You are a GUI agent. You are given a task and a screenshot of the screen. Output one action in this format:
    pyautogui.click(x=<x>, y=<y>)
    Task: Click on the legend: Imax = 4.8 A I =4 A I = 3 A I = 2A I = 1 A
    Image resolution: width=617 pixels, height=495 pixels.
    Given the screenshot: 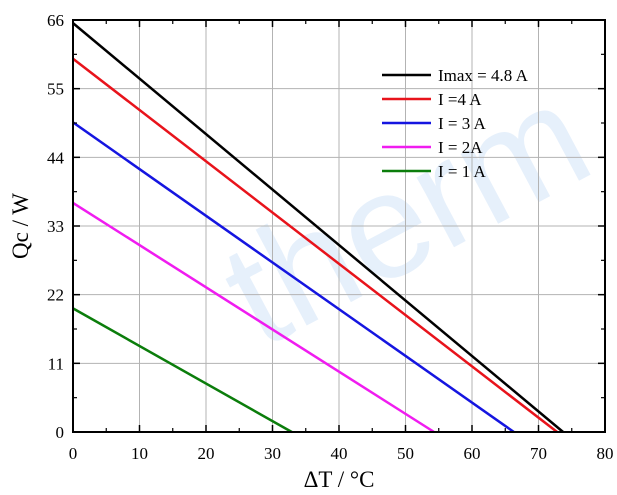 What is the action you would take?
    pyautogui.click(x=455, y=123)
    